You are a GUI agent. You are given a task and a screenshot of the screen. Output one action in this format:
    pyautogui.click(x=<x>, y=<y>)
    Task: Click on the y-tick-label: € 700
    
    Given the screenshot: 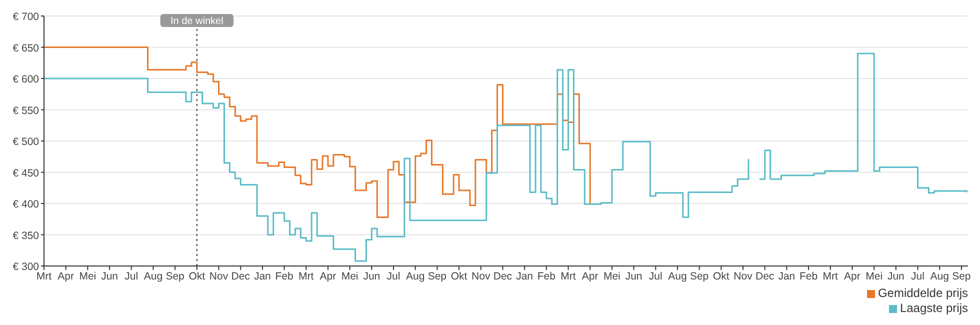 What is the action you would take?
    pyautogui.click(x=26, y=17)
    